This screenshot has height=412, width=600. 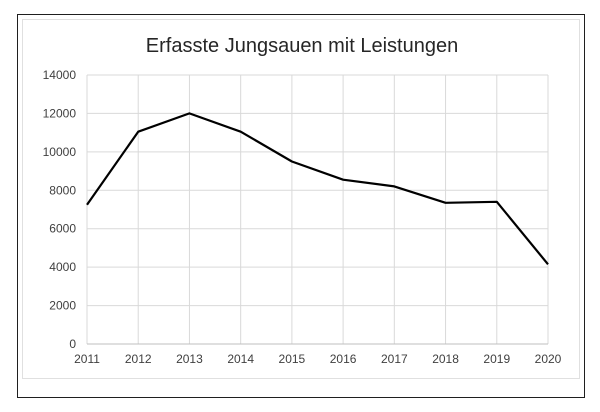 I want to click on x-tick-label: 2019, so click(x=496, y=359).